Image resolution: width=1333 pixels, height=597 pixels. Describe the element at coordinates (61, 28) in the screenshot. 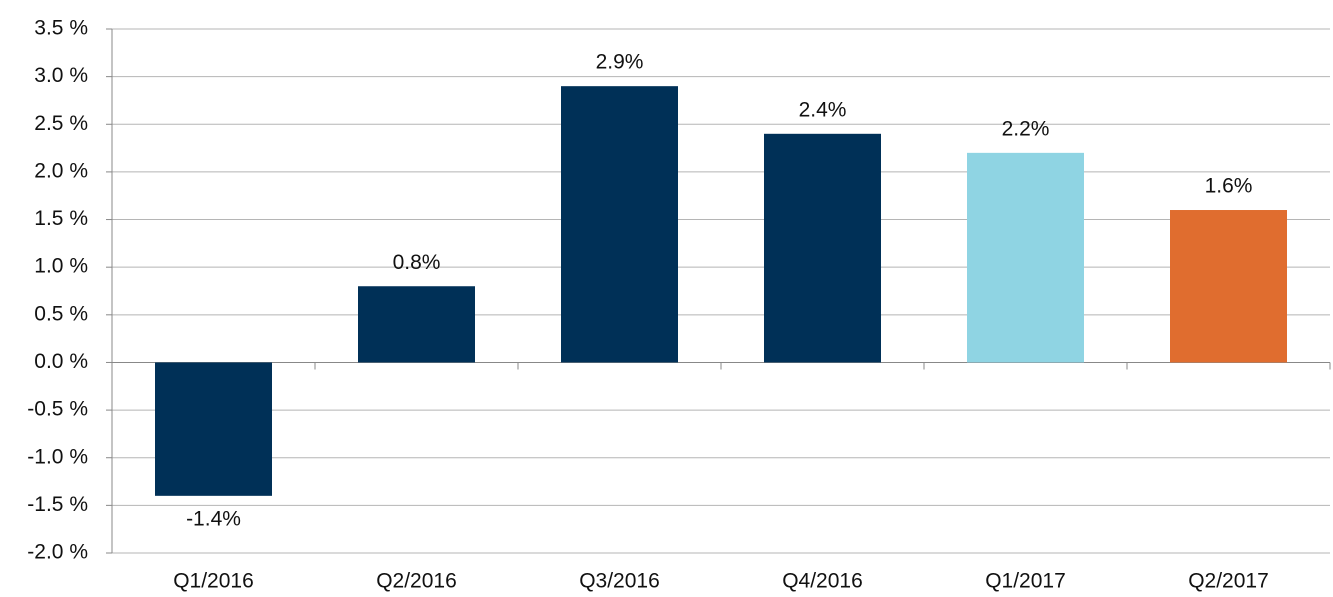

I see `y-tick-label: 3.5 %` at that location.